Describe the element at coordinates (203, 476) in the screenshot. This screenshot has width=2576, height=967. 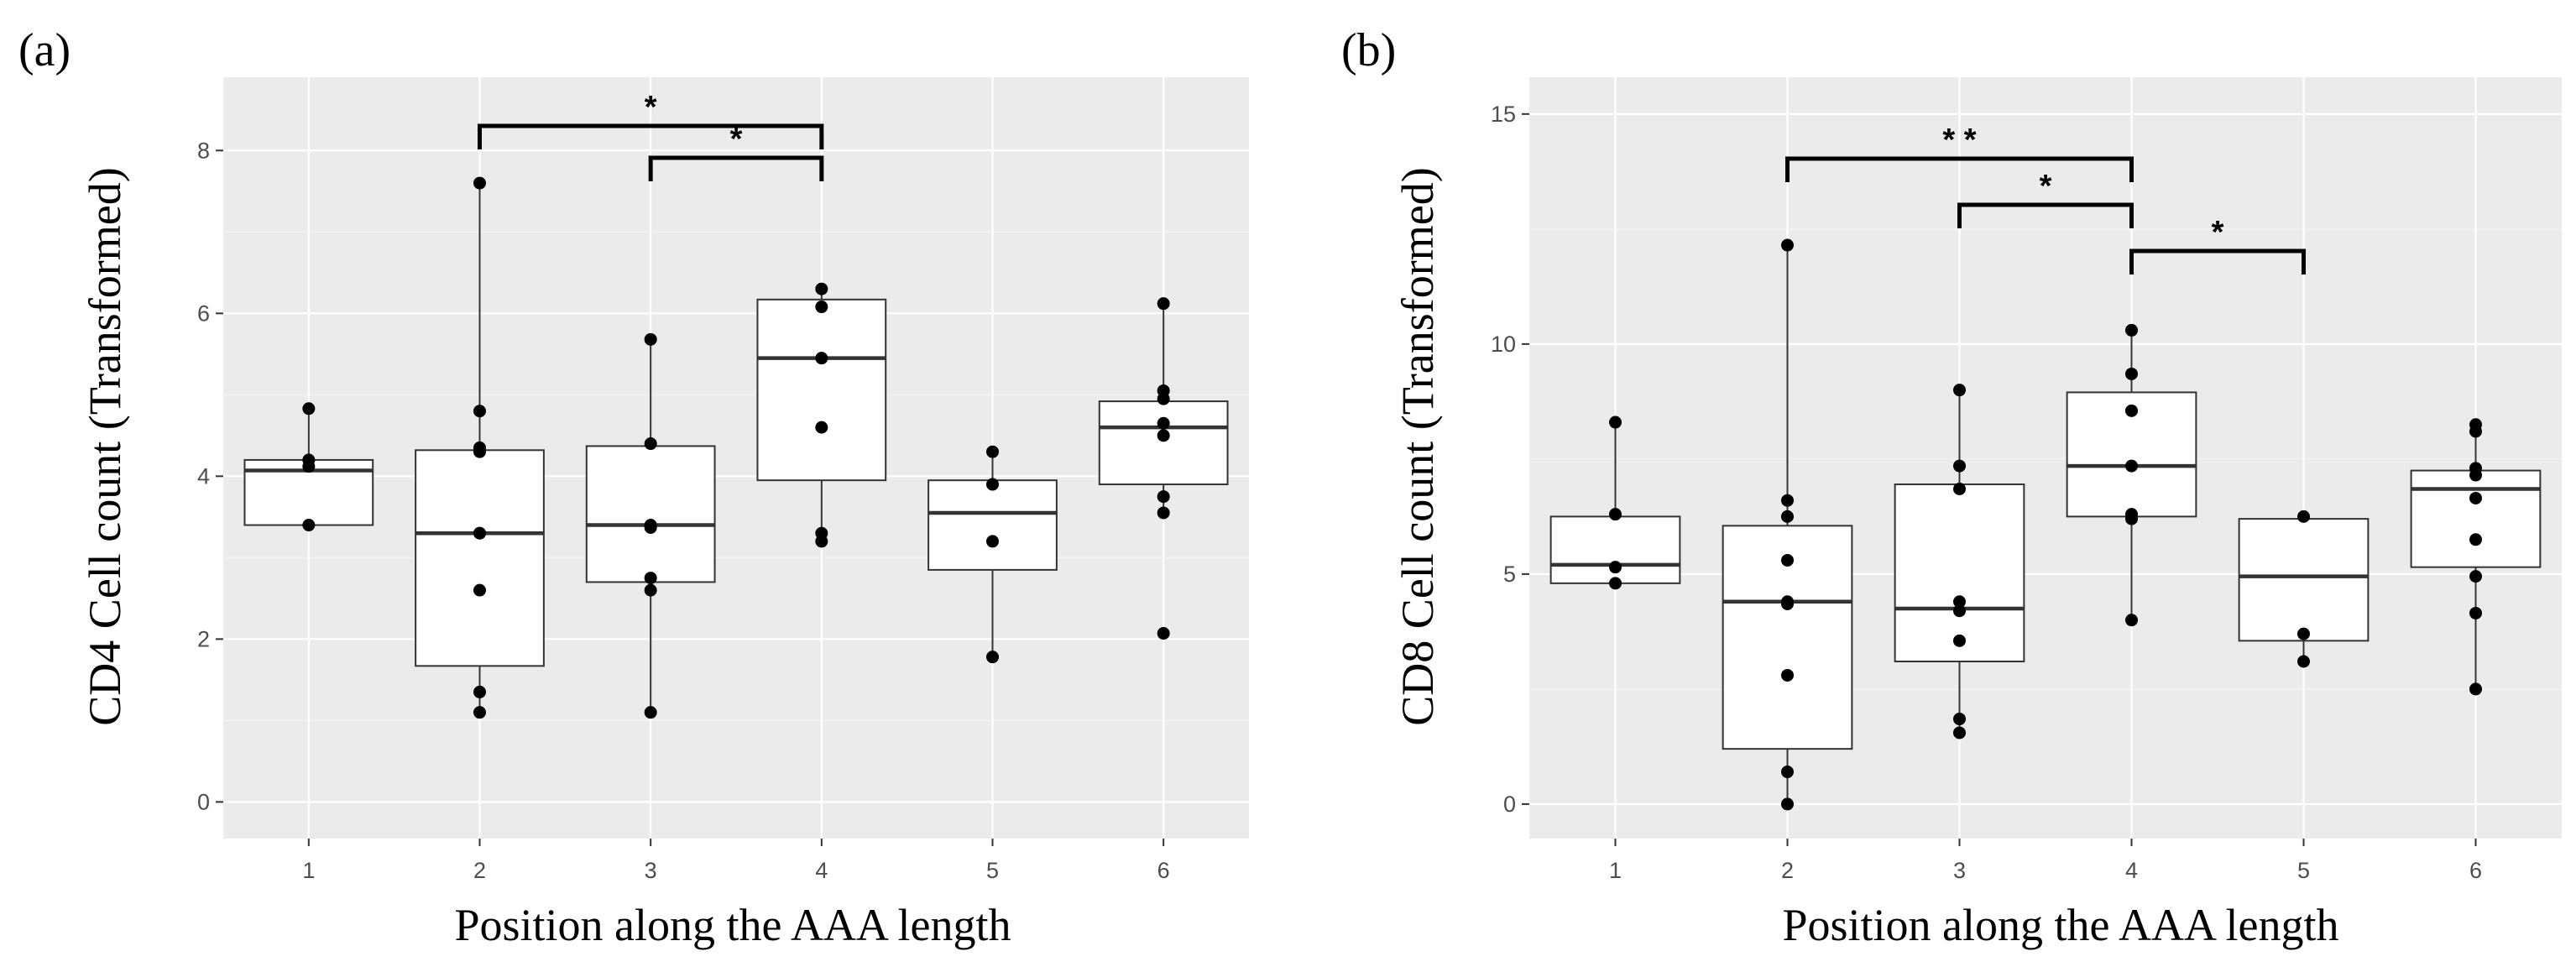
I see `panel-a-y-tick-label: 4` at that location.